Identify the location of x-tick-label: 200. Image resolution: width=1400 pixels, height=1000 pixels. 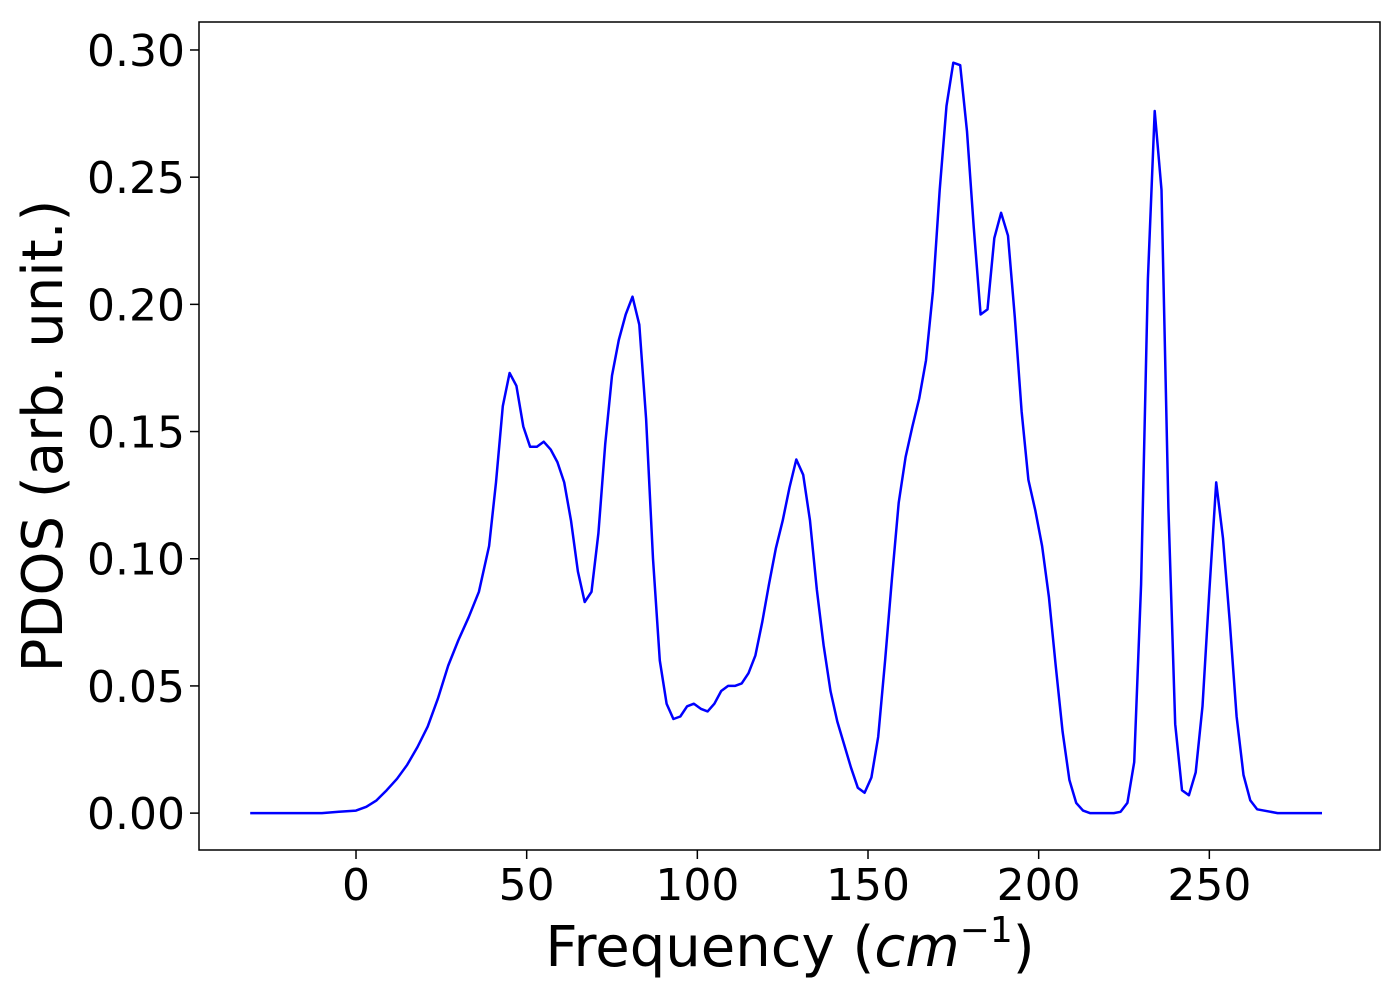
(1039, 885).